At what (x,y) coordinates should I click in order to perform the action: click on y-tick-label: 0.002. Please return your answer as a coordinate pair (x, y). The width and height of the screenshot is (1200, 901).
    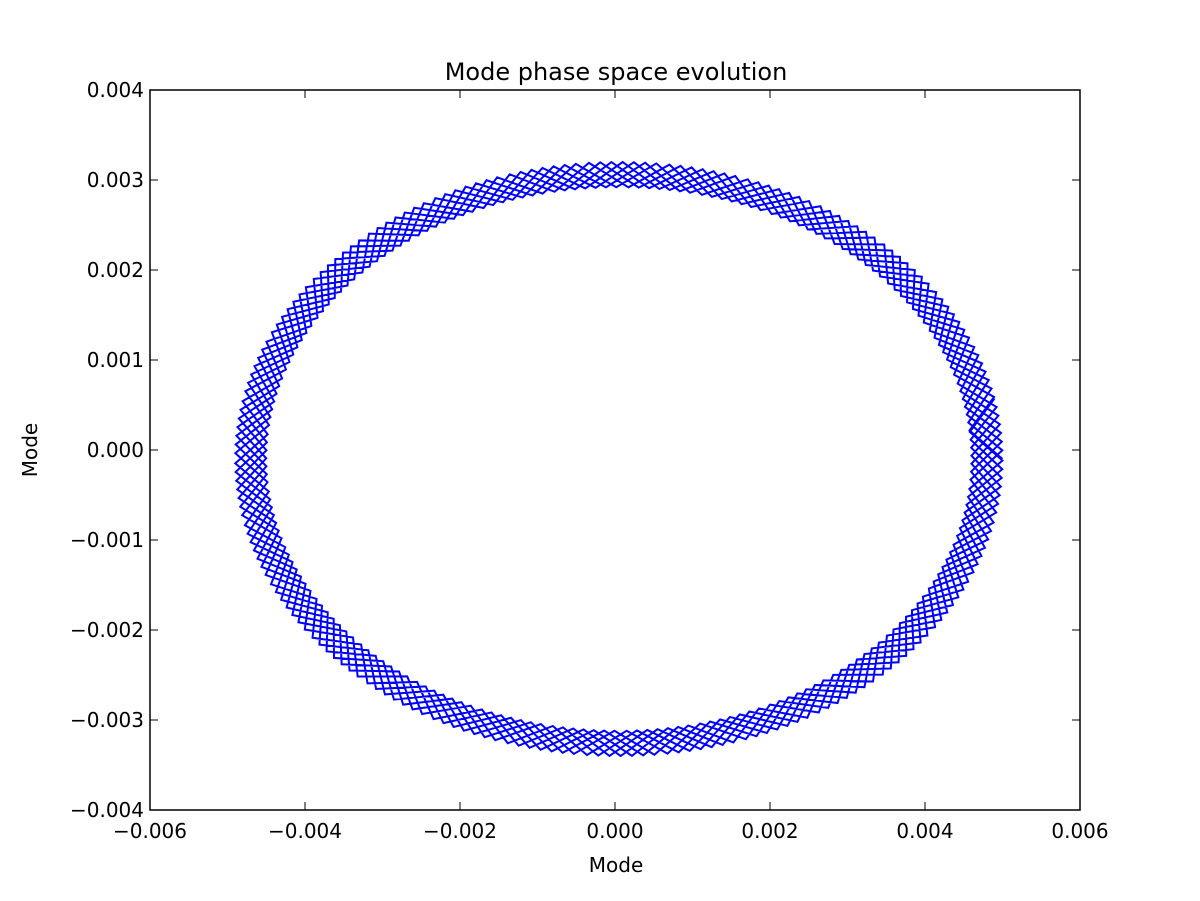
    Looking at the image, I should click on (115, 270).